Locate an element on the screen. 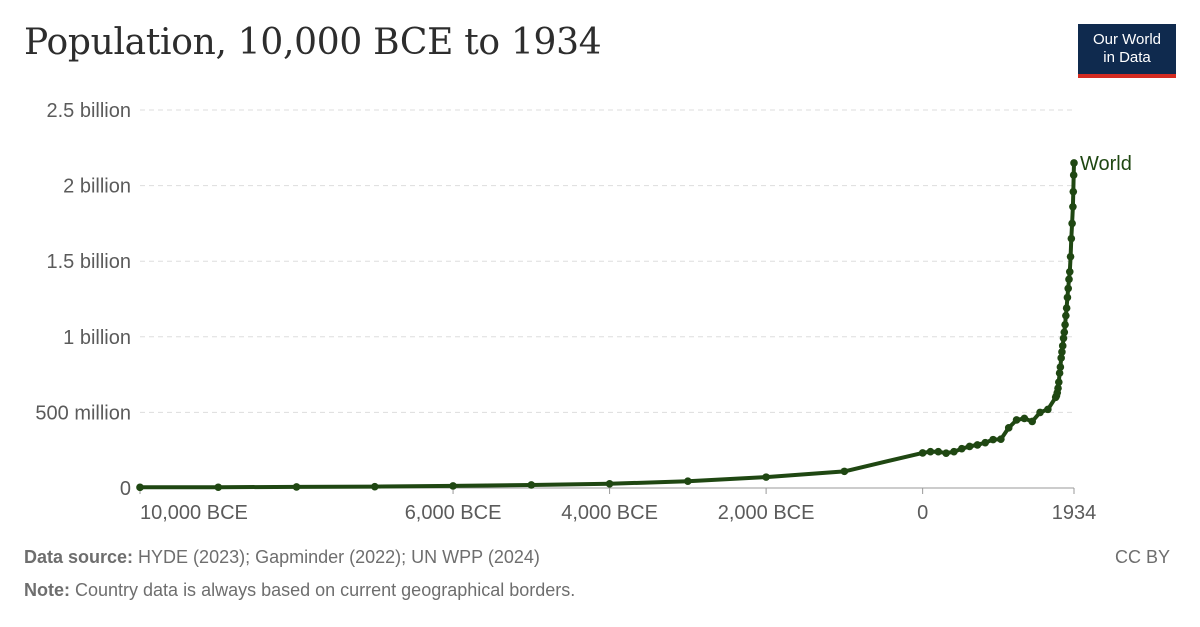 The image size is (1200, 627). x-tick-label: 10,000 BCE is located at coordinates (194, 513).